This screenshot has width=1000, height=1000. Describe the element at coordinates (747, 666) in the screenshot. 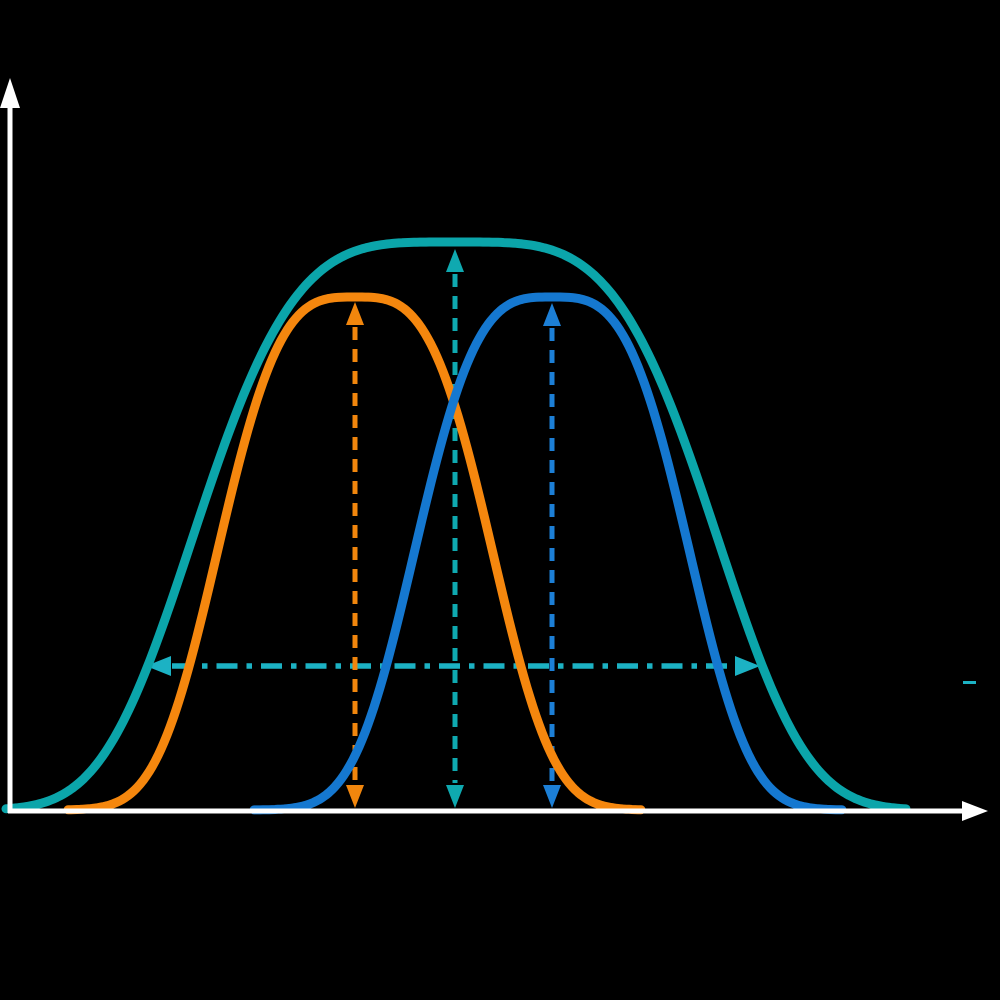

I see `envelope-width-arrow-right-head` at that location.